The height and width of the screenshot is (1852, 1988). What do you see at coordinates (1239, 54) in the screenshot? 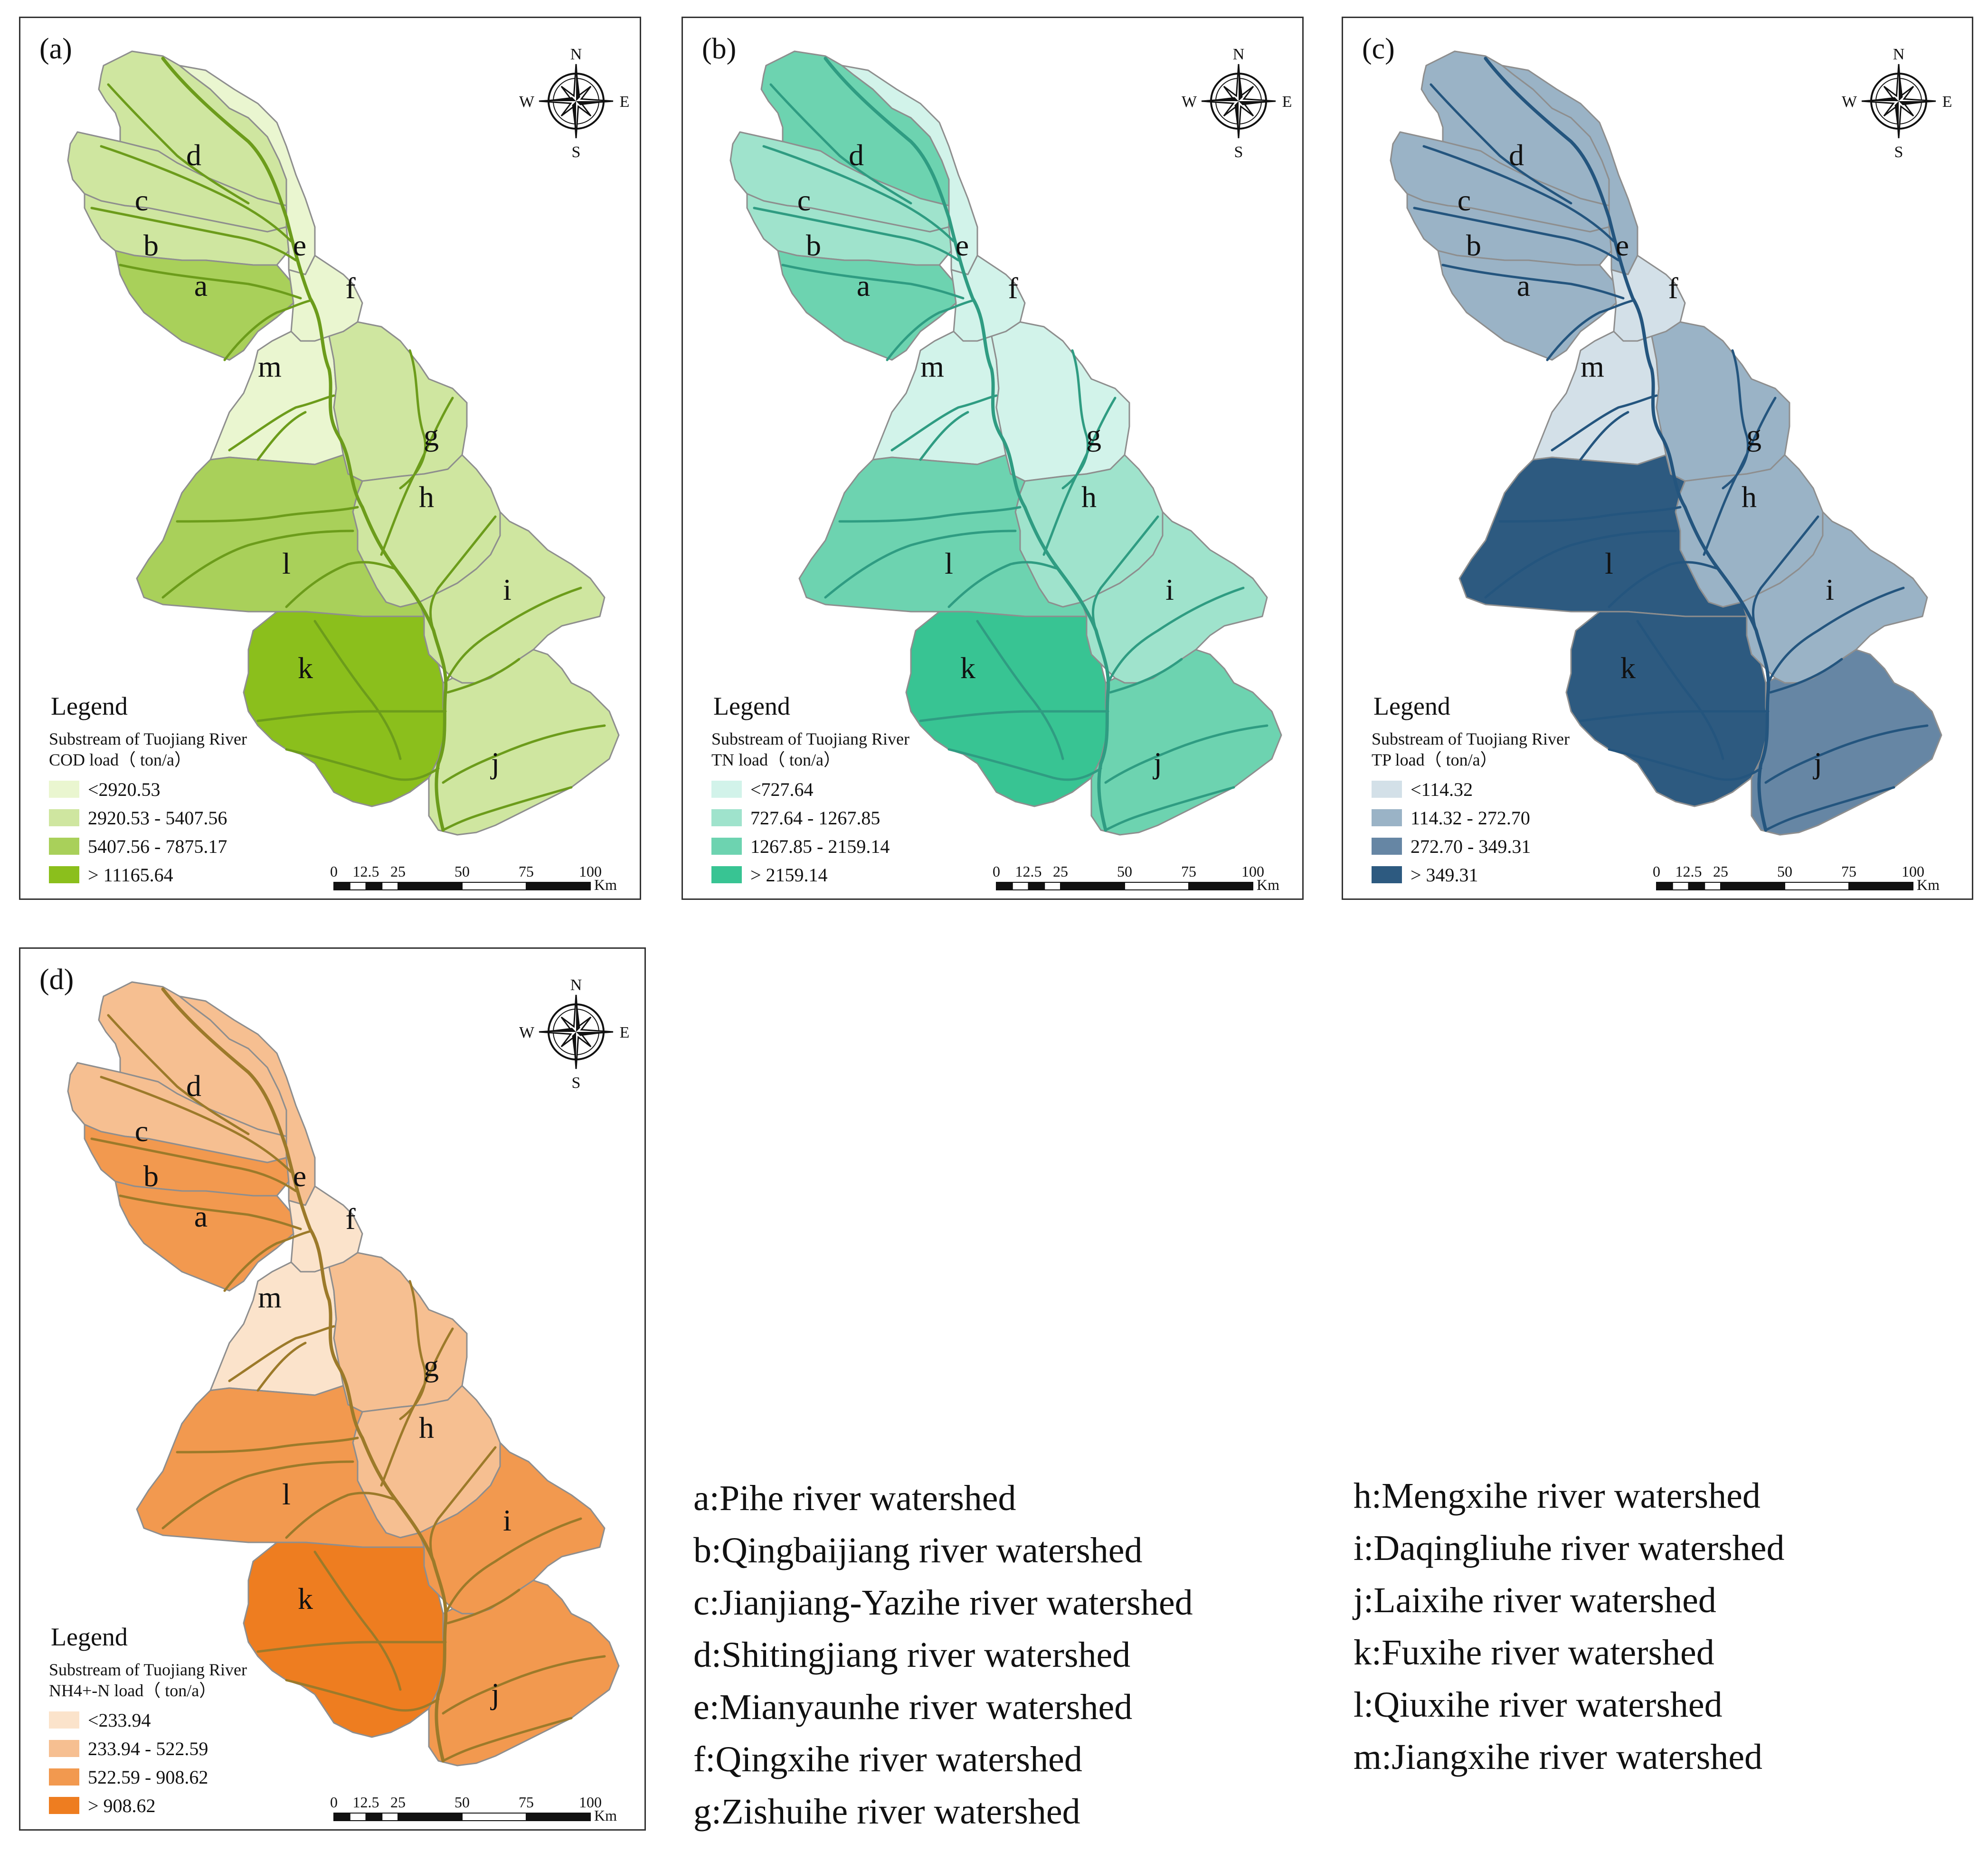
I see `compass-label-n: N` at bounding box center [1239, 54].